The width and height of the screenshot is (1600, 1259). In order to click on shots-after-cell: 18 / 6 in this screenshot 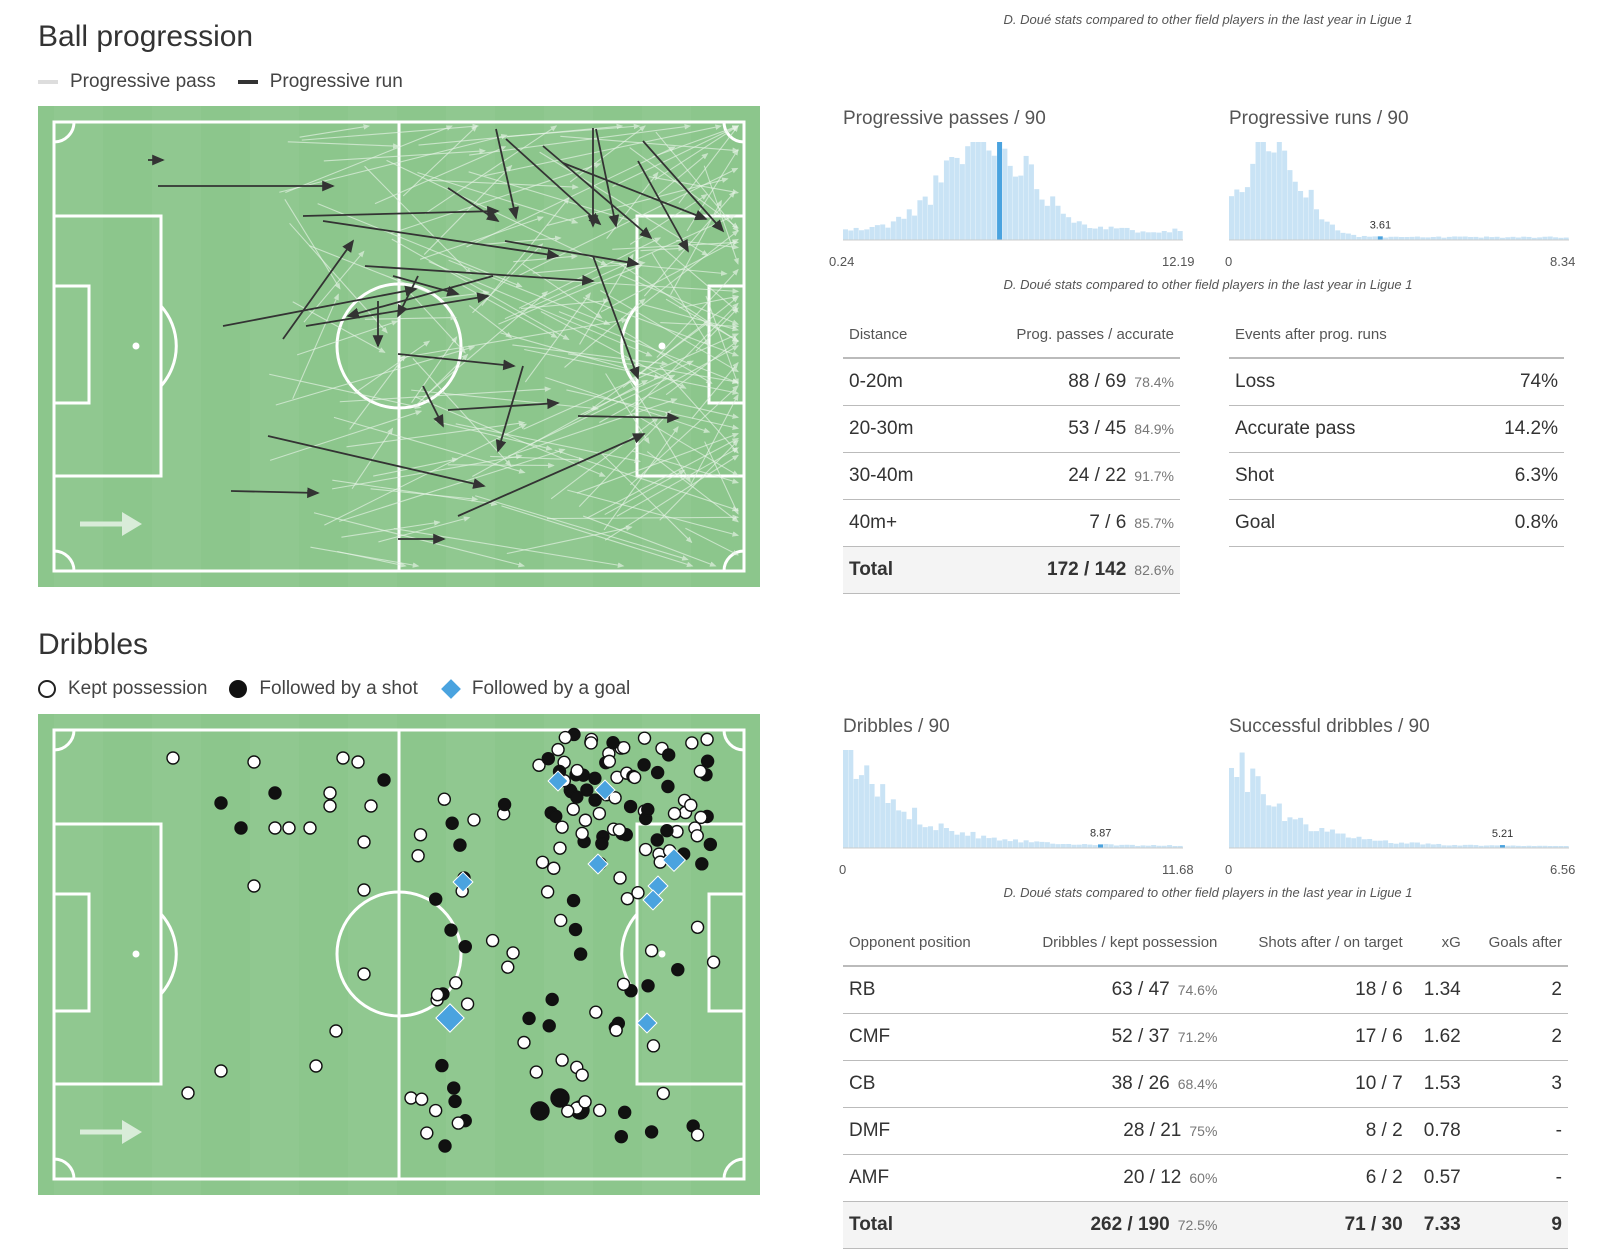, I will do `click(1316, 990)`.